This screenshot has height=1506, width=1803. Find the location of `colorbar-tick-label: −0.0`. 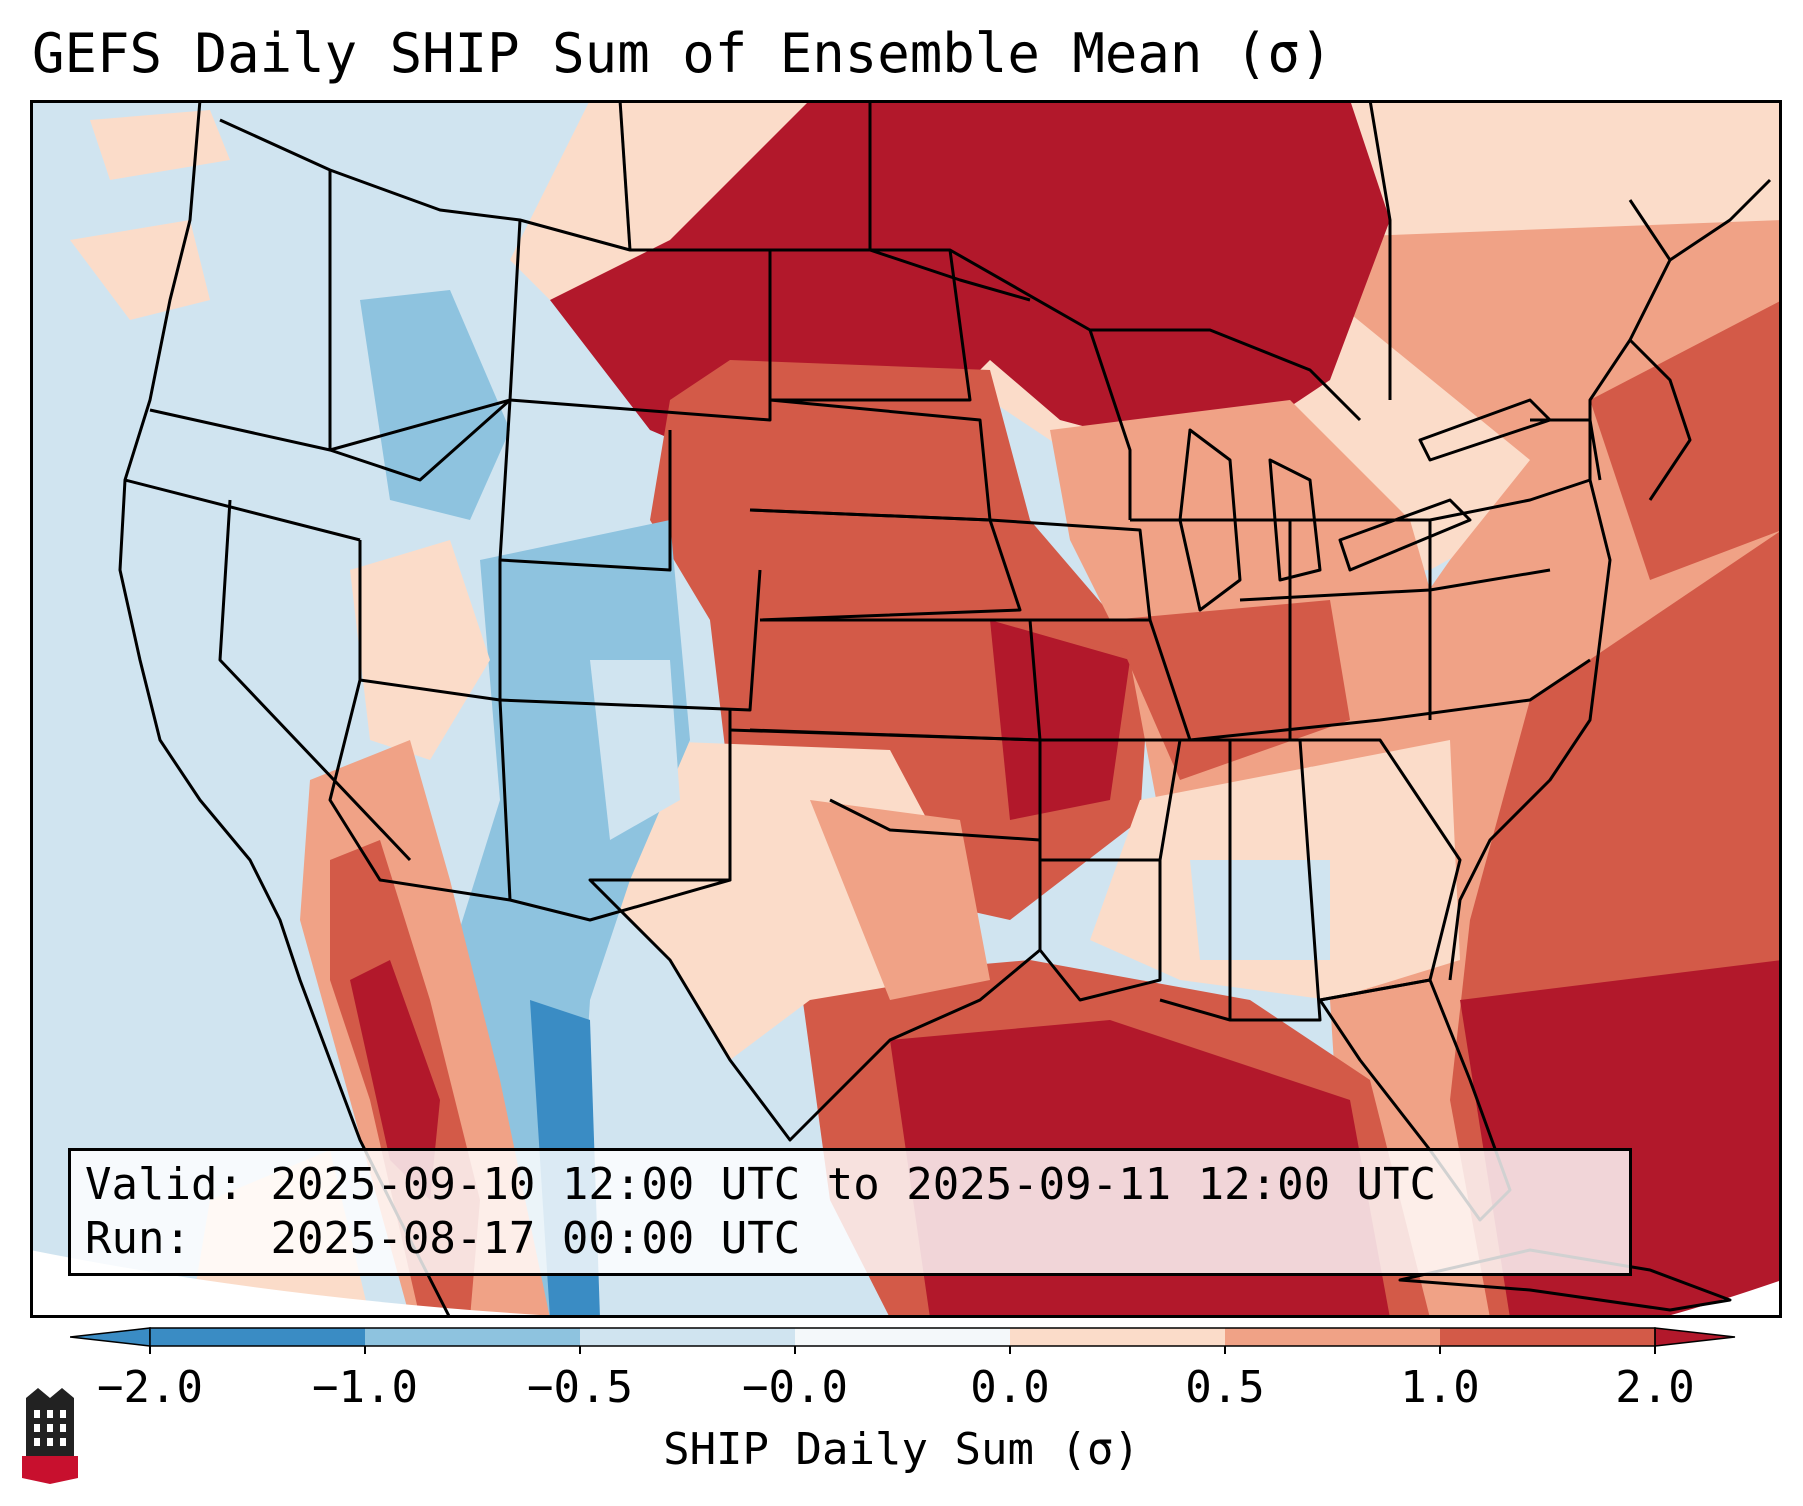

colorbar-tick-label: −0.0 is located at coordinates (795, 1387).